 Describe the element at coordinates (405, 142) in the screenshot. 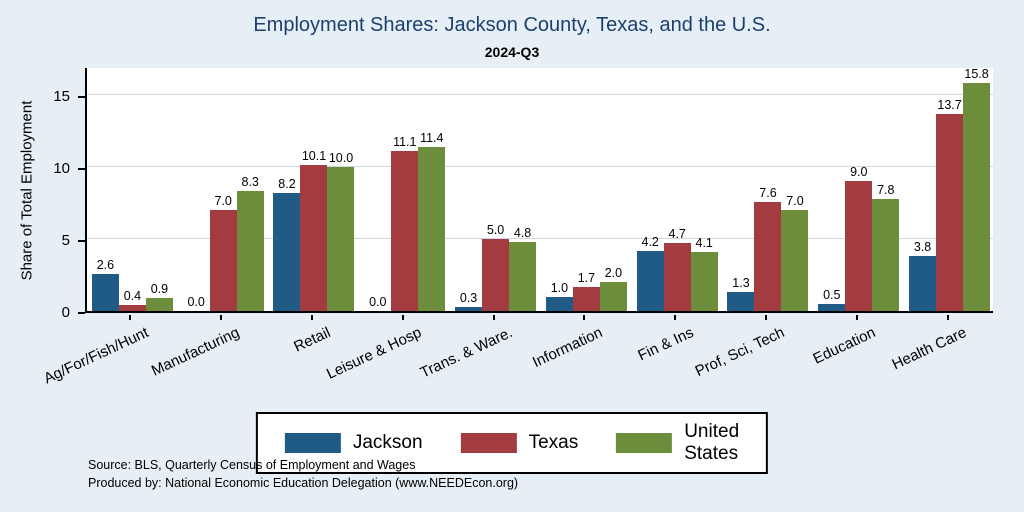

I see `bar-value-label: 11.1` at that location.